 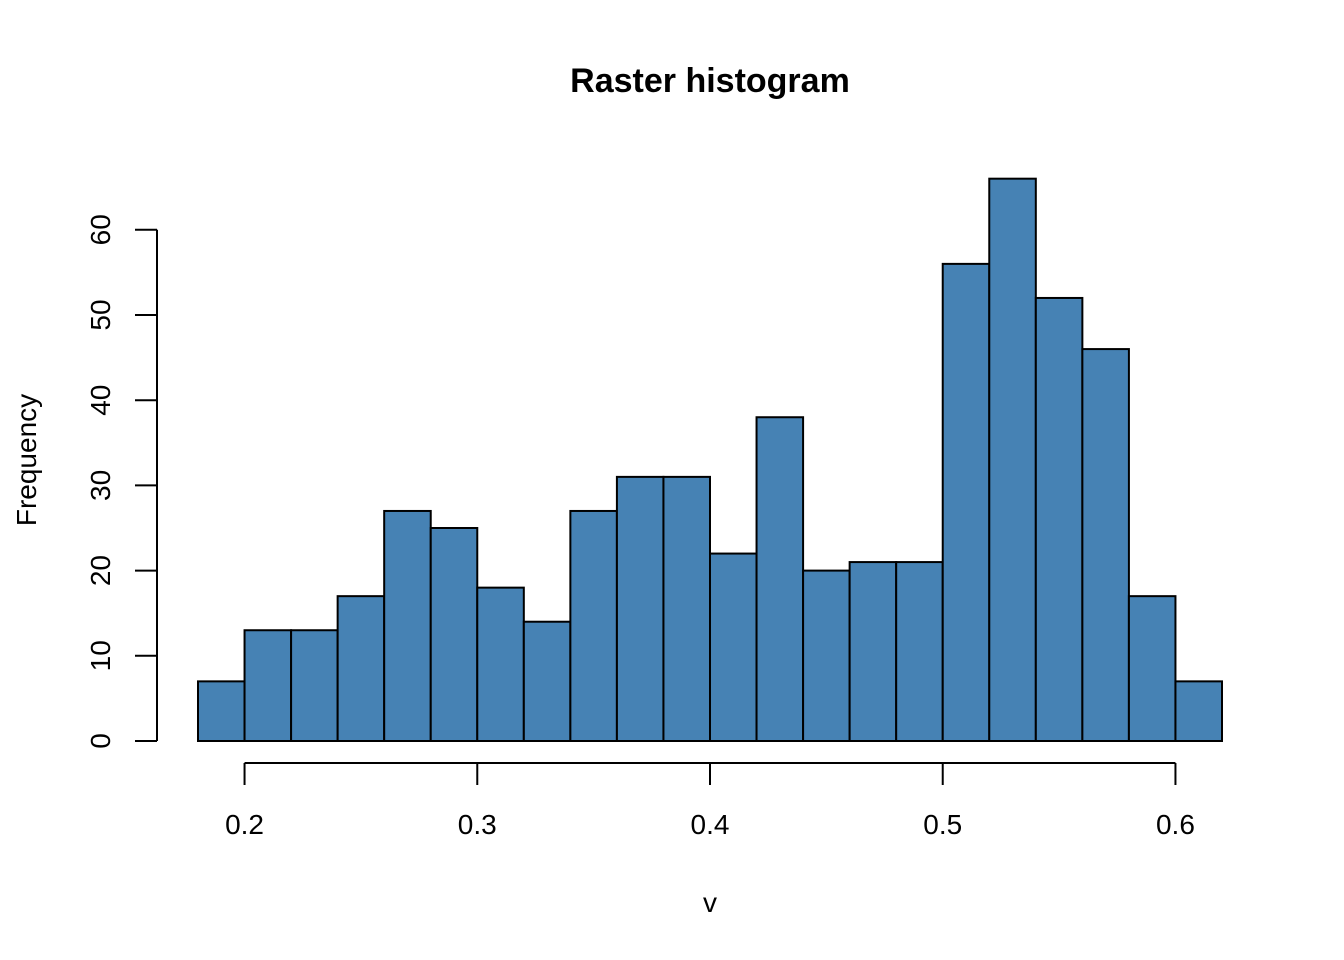 What do you see at coordinates (710, 81) in the screenshot?
I see `chart-title: Raster histogram` at bounding box center [710, 81].